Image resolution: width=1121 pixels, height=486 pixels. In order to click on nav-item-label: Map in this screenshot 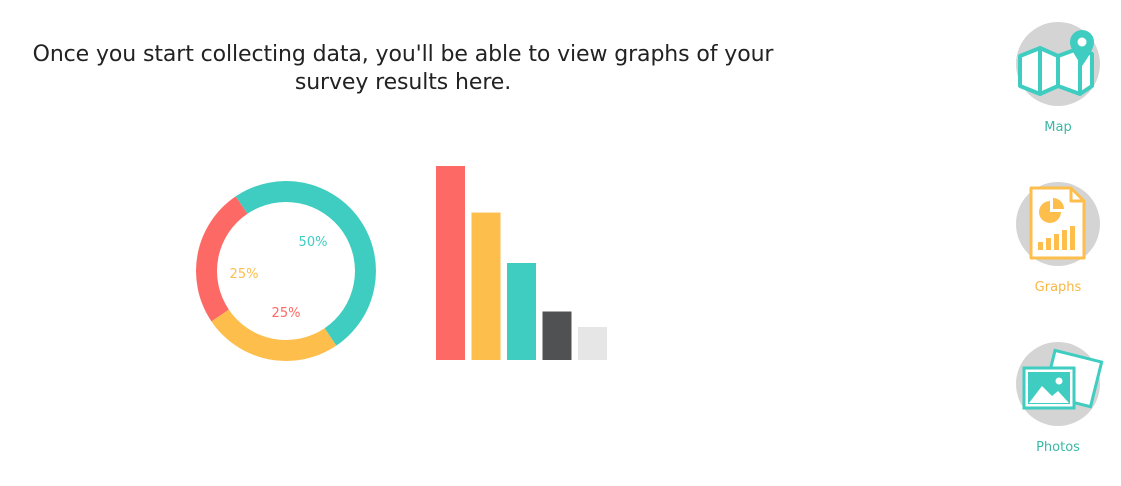, I will do `click(1058, 127)`.